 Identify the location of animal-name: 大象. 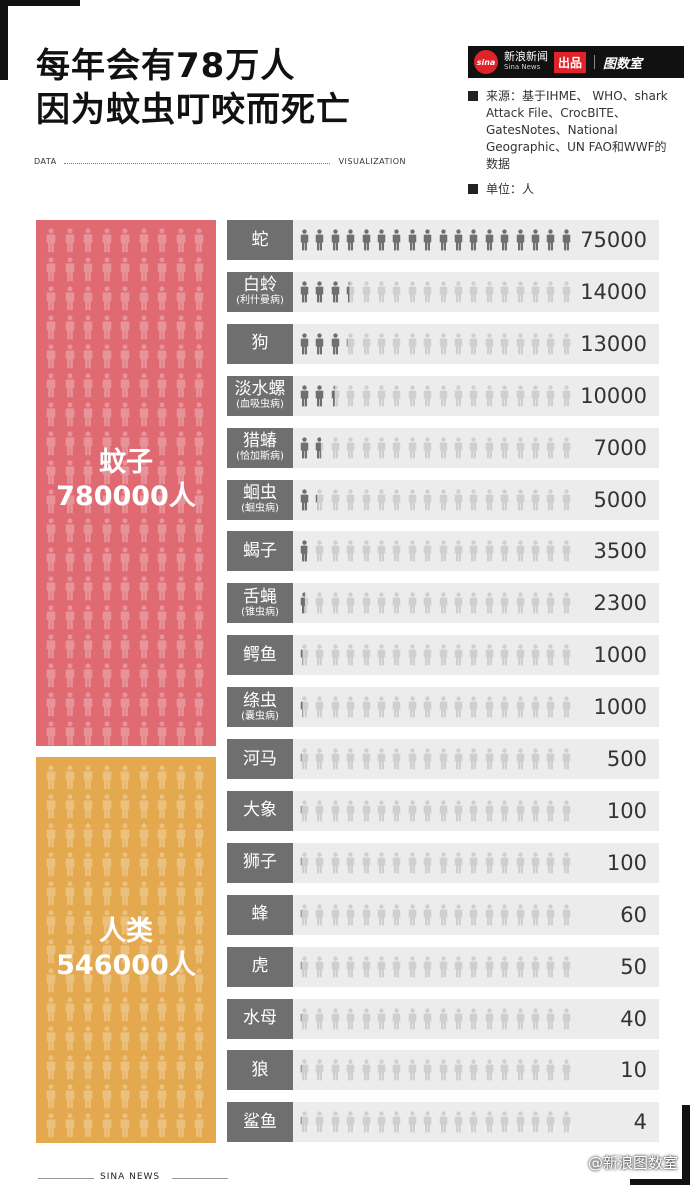
(260, 810).